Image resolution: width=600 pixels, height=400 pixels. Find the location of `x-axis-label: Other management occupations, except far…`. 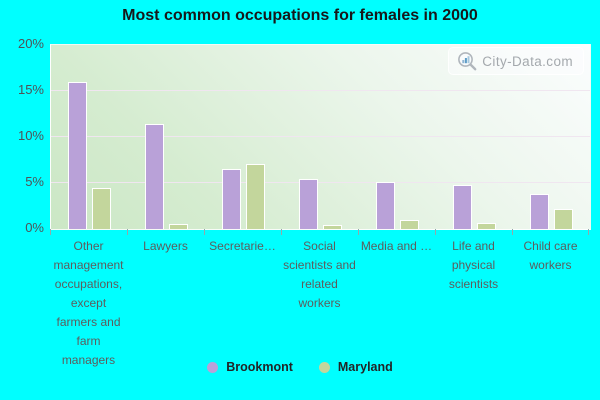

x-axis-label: Other management occupations, except far… is located at coordinates (88, 303).